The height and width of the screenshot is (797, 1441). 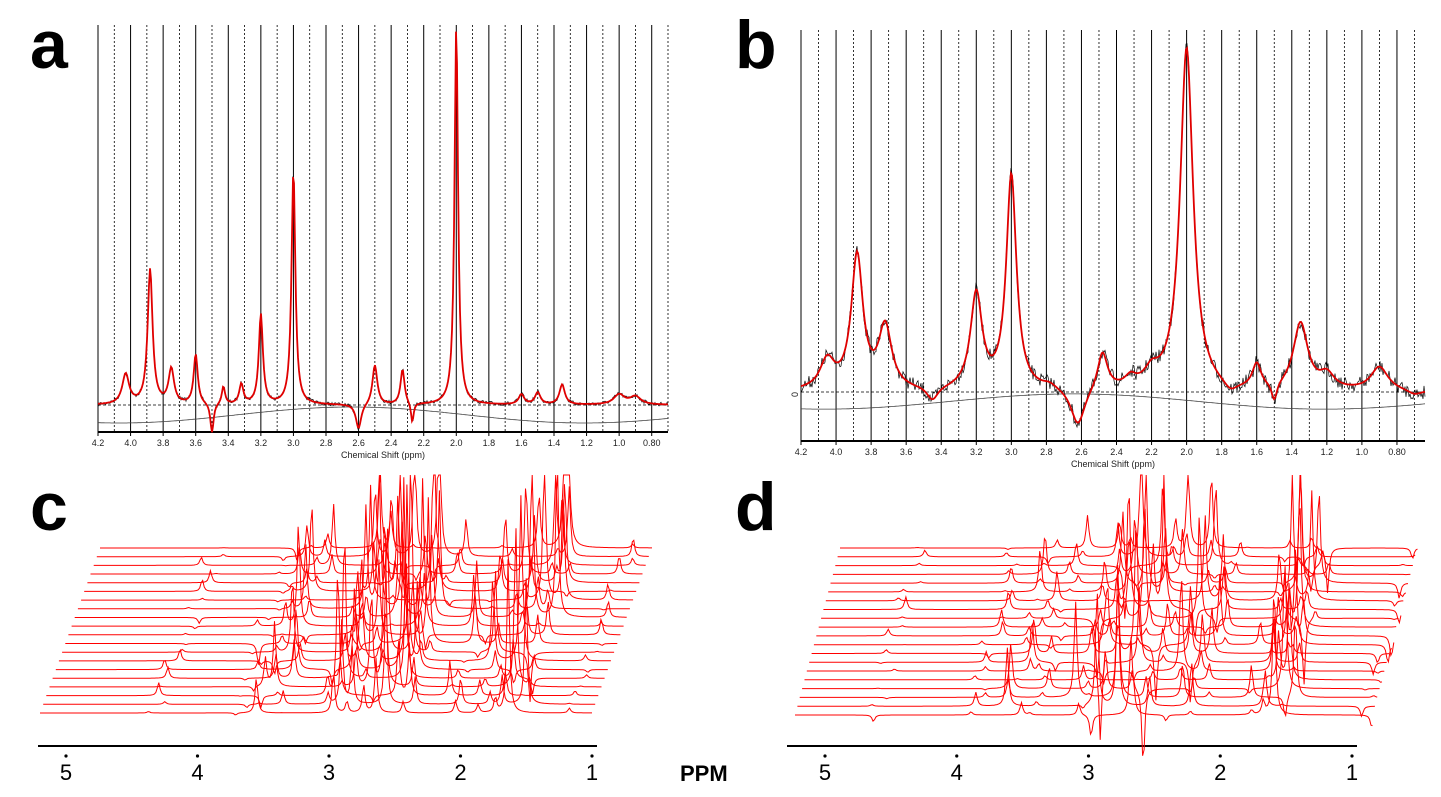 What do you see at coordinates (704, 773) in the screenshot?
I see `ppm-axis-label: PPM` at bounding box center [704, 773].